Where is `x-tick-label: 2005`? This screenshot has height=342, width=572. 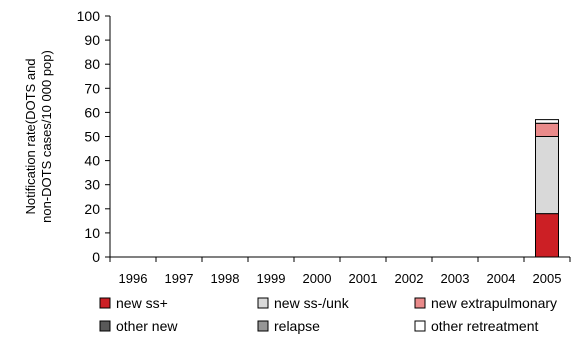
x-tick-label: 2005 is located at coordinates (547, 278).